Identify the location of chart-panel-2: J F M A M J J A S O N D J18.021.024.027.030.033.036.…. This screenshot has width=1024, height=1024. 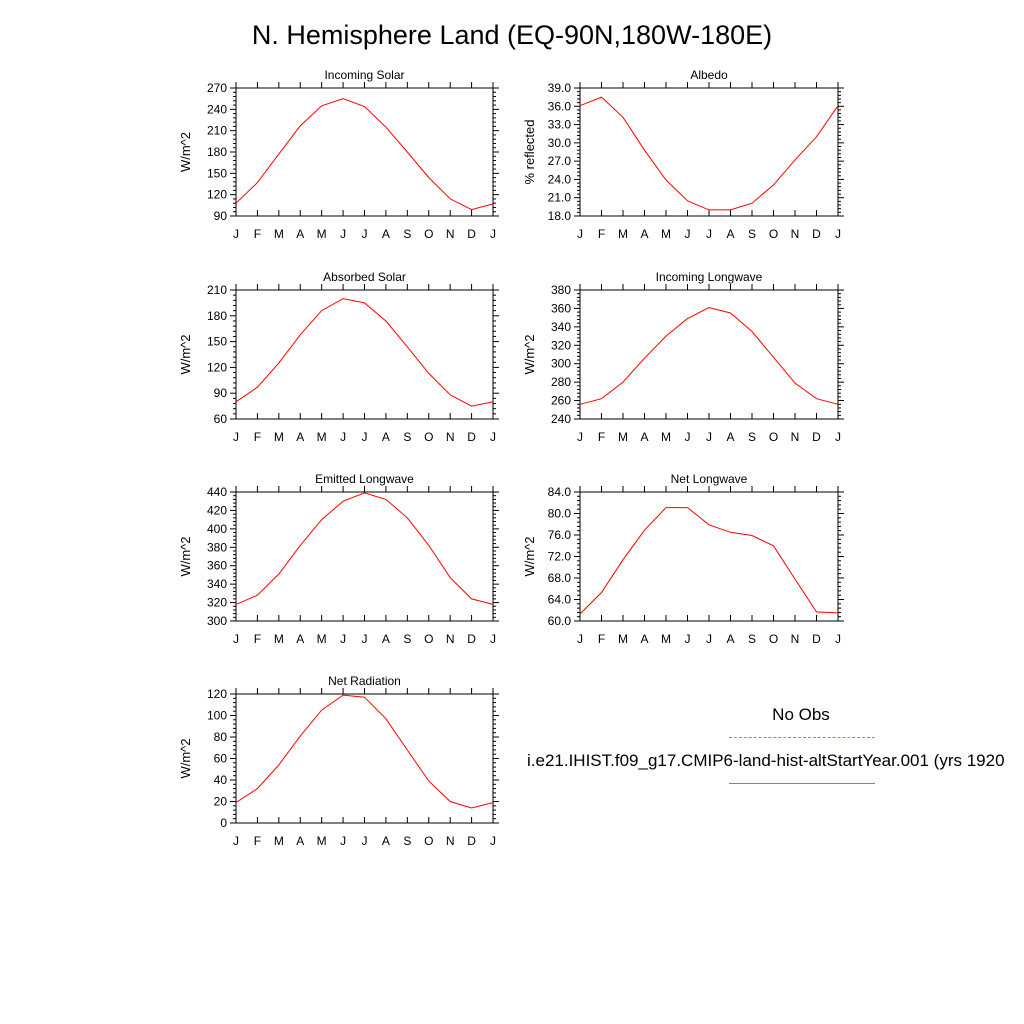
(683, 154).